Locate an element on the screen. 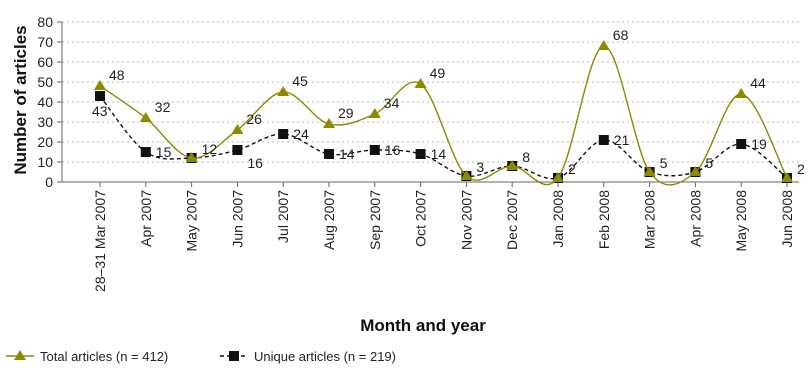 This screenshot has height=372, width=806. x-tick-label: Jun 2008 is located at coordinates (787, 219).